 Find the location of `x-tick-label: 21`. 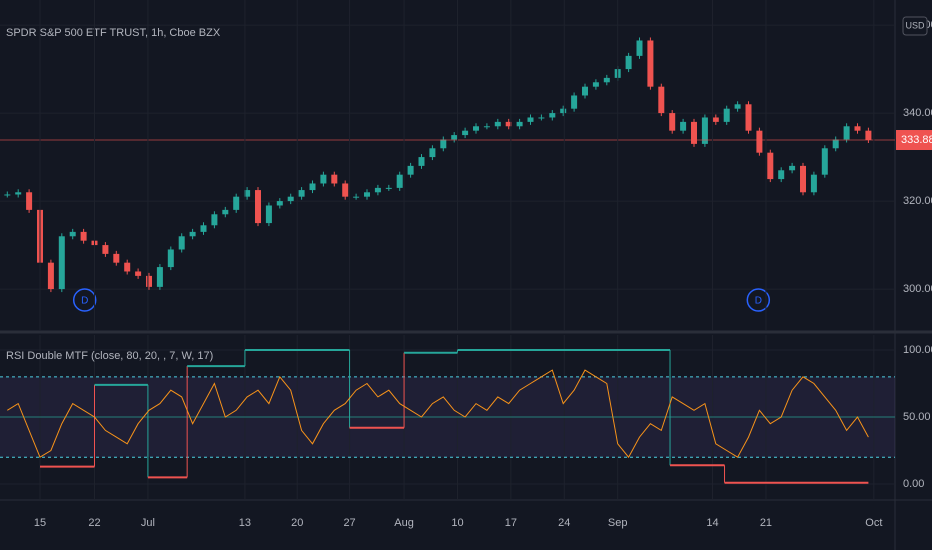

x-tick-label: 21 is located at coordinates (766, 523).